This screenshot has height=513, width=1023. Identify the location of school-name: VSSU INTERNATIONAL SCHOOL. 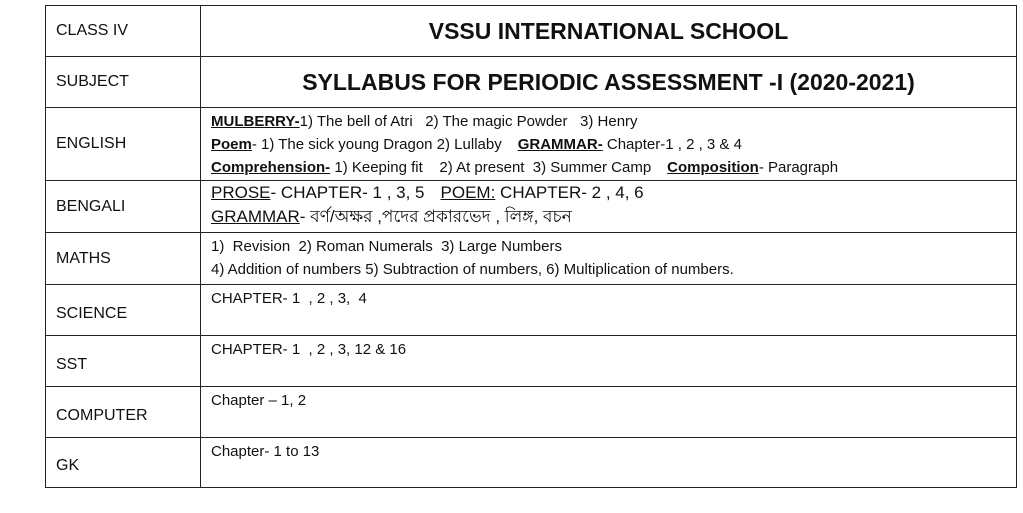
(608, 31).